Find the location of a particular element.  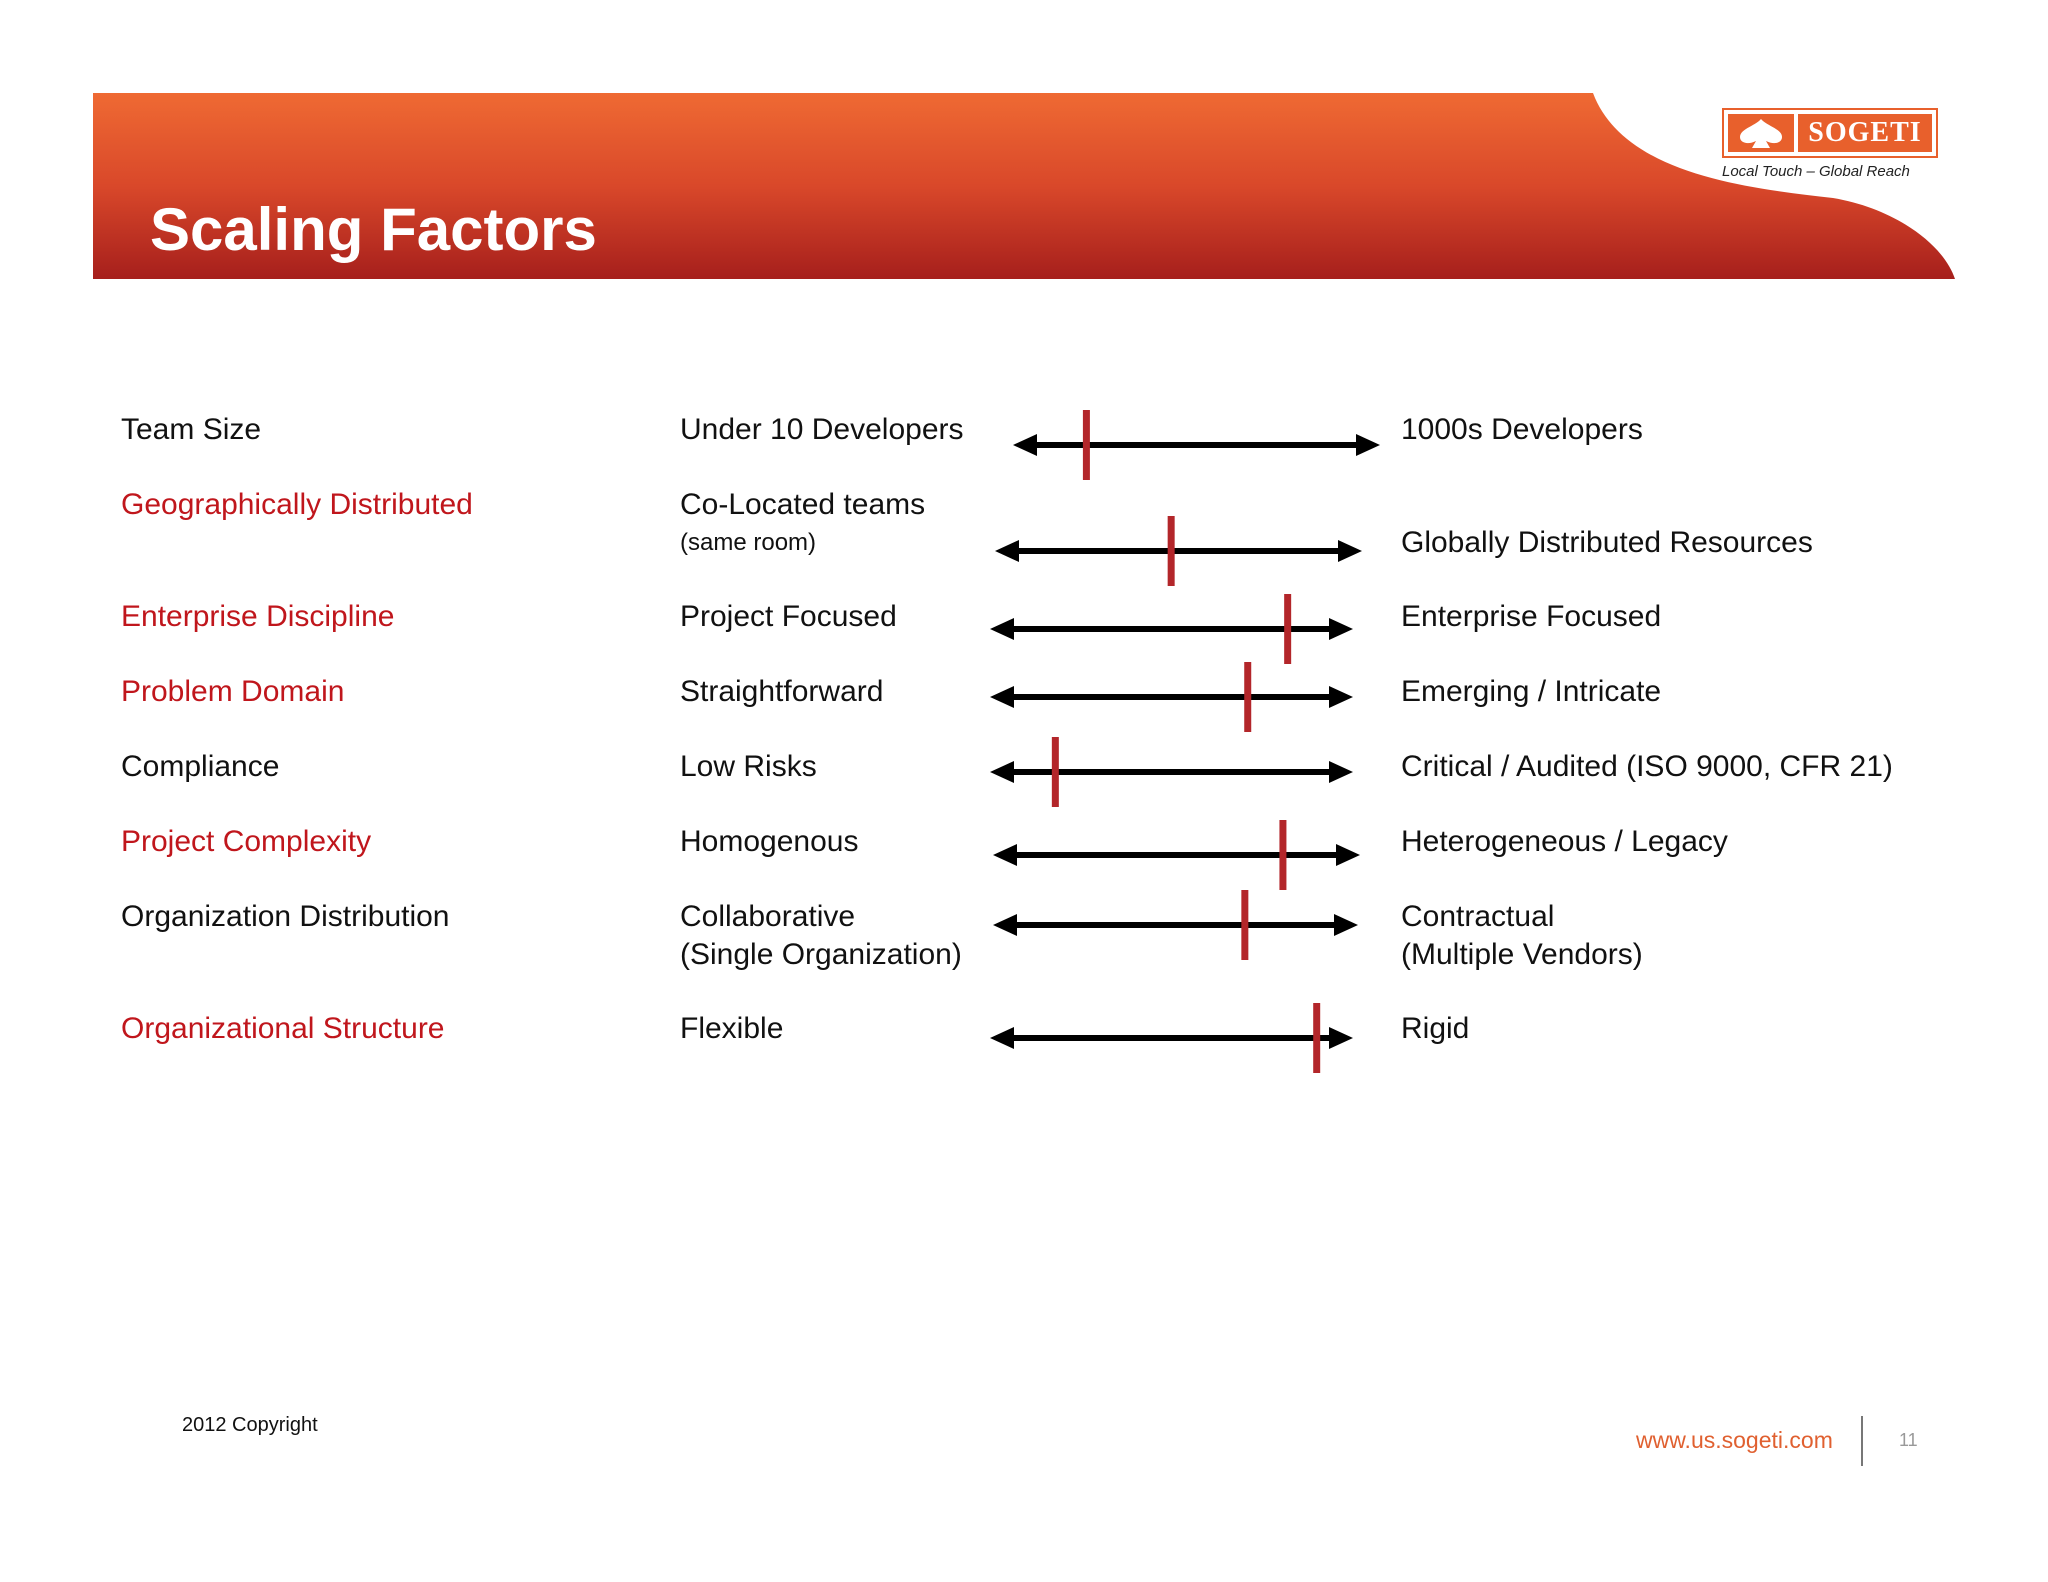

footer-divider is located at coordinates (1862, 1441).